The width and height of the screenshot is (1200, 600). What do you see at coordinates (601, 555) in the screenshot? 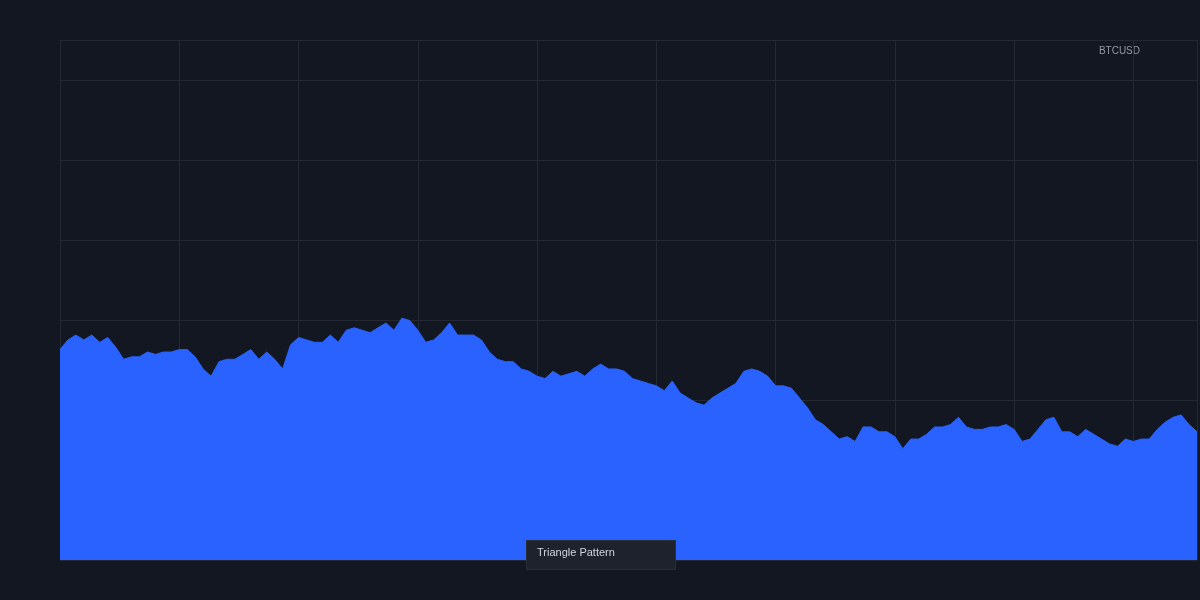
I see `label-box: Triangle Pattern` at bounding box center [601, 555].